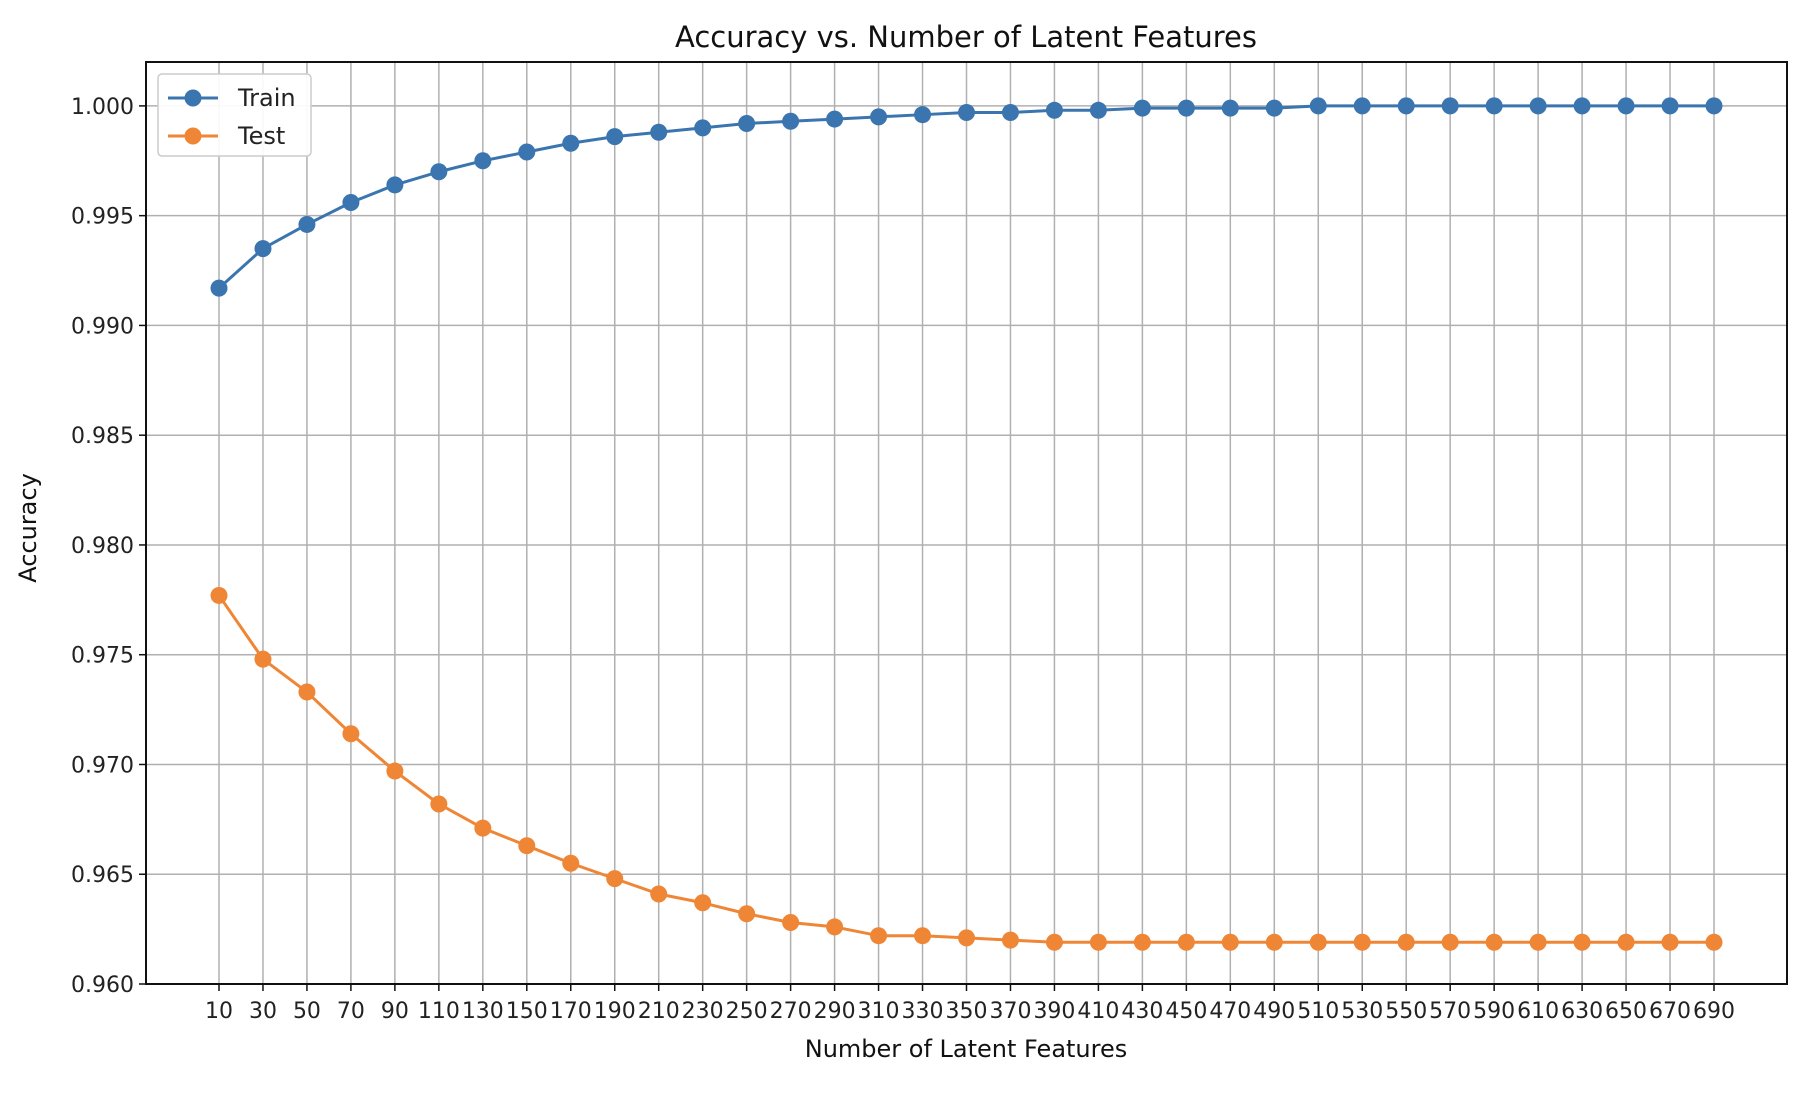  I want to click on x-tick-label: 570, so click(1450, 1011).